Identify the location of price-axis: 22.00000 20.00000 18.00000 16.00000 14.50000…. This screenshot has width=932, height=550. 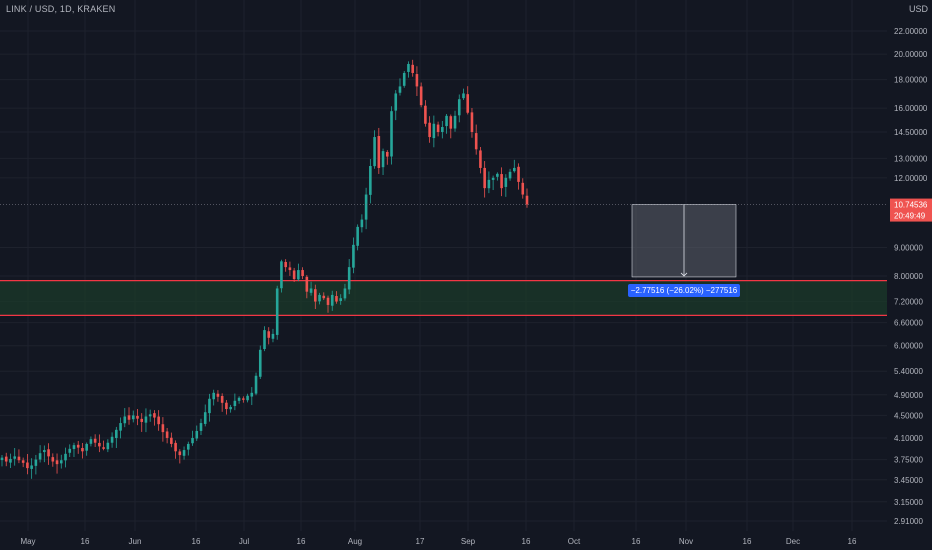
(911, 276).